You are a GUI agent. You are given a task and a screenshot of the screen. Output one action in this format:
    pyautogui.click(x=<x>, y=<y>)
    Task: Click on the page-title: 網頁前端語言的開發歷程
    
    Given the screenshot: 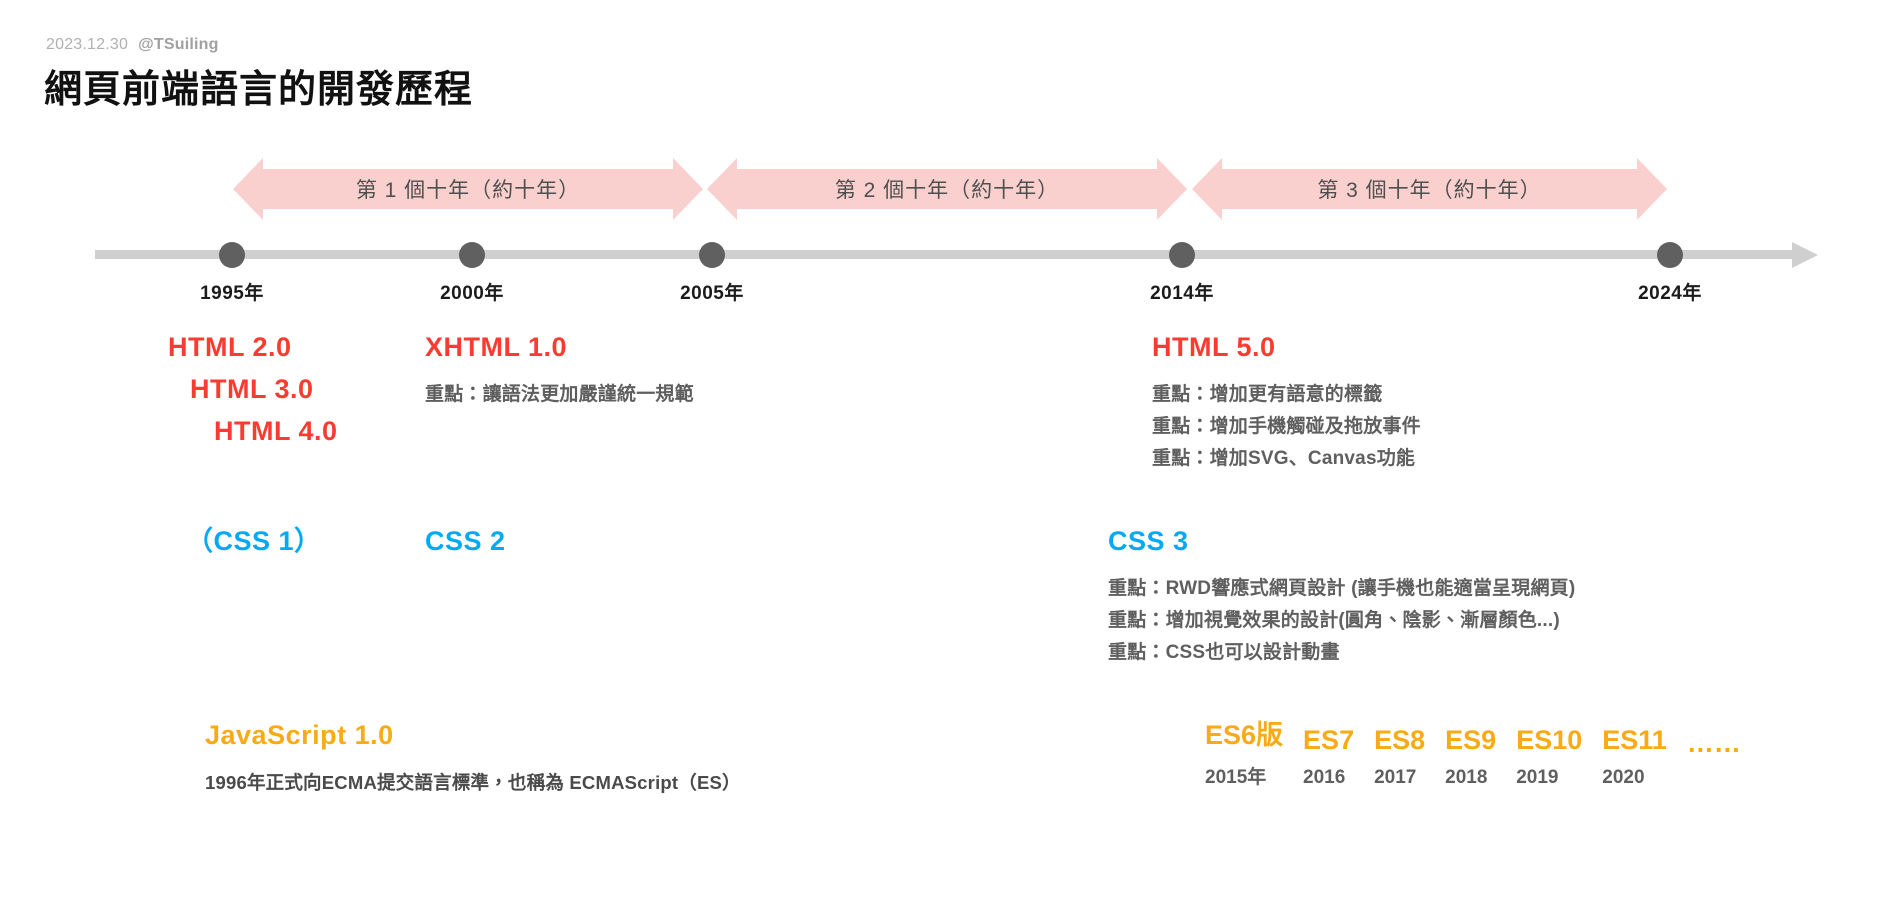 What is the action you would take?
    pyautogui.click(x=259, y=90)
    